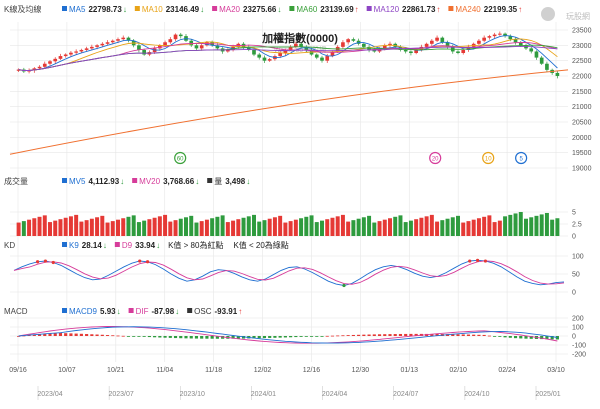 The width and height of the screenshot is (600, 409). I want to click on volume-y-tick: 2.5, so click(577, 225).